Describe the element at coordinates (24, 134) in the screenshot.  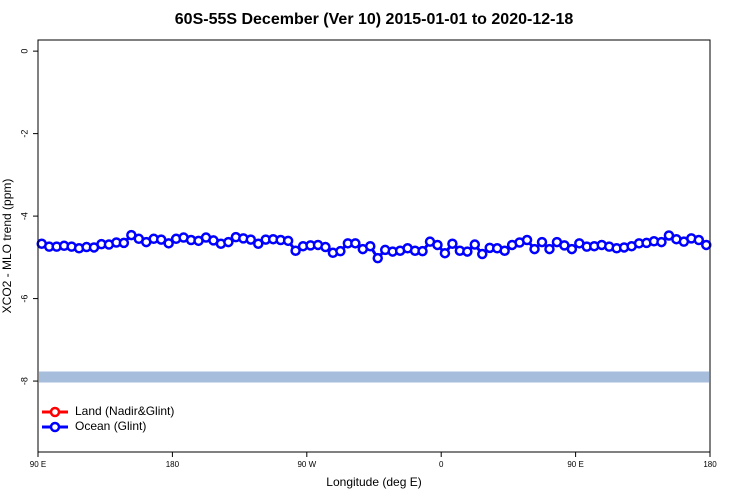
I see `y-tick-label: -2` at that location.